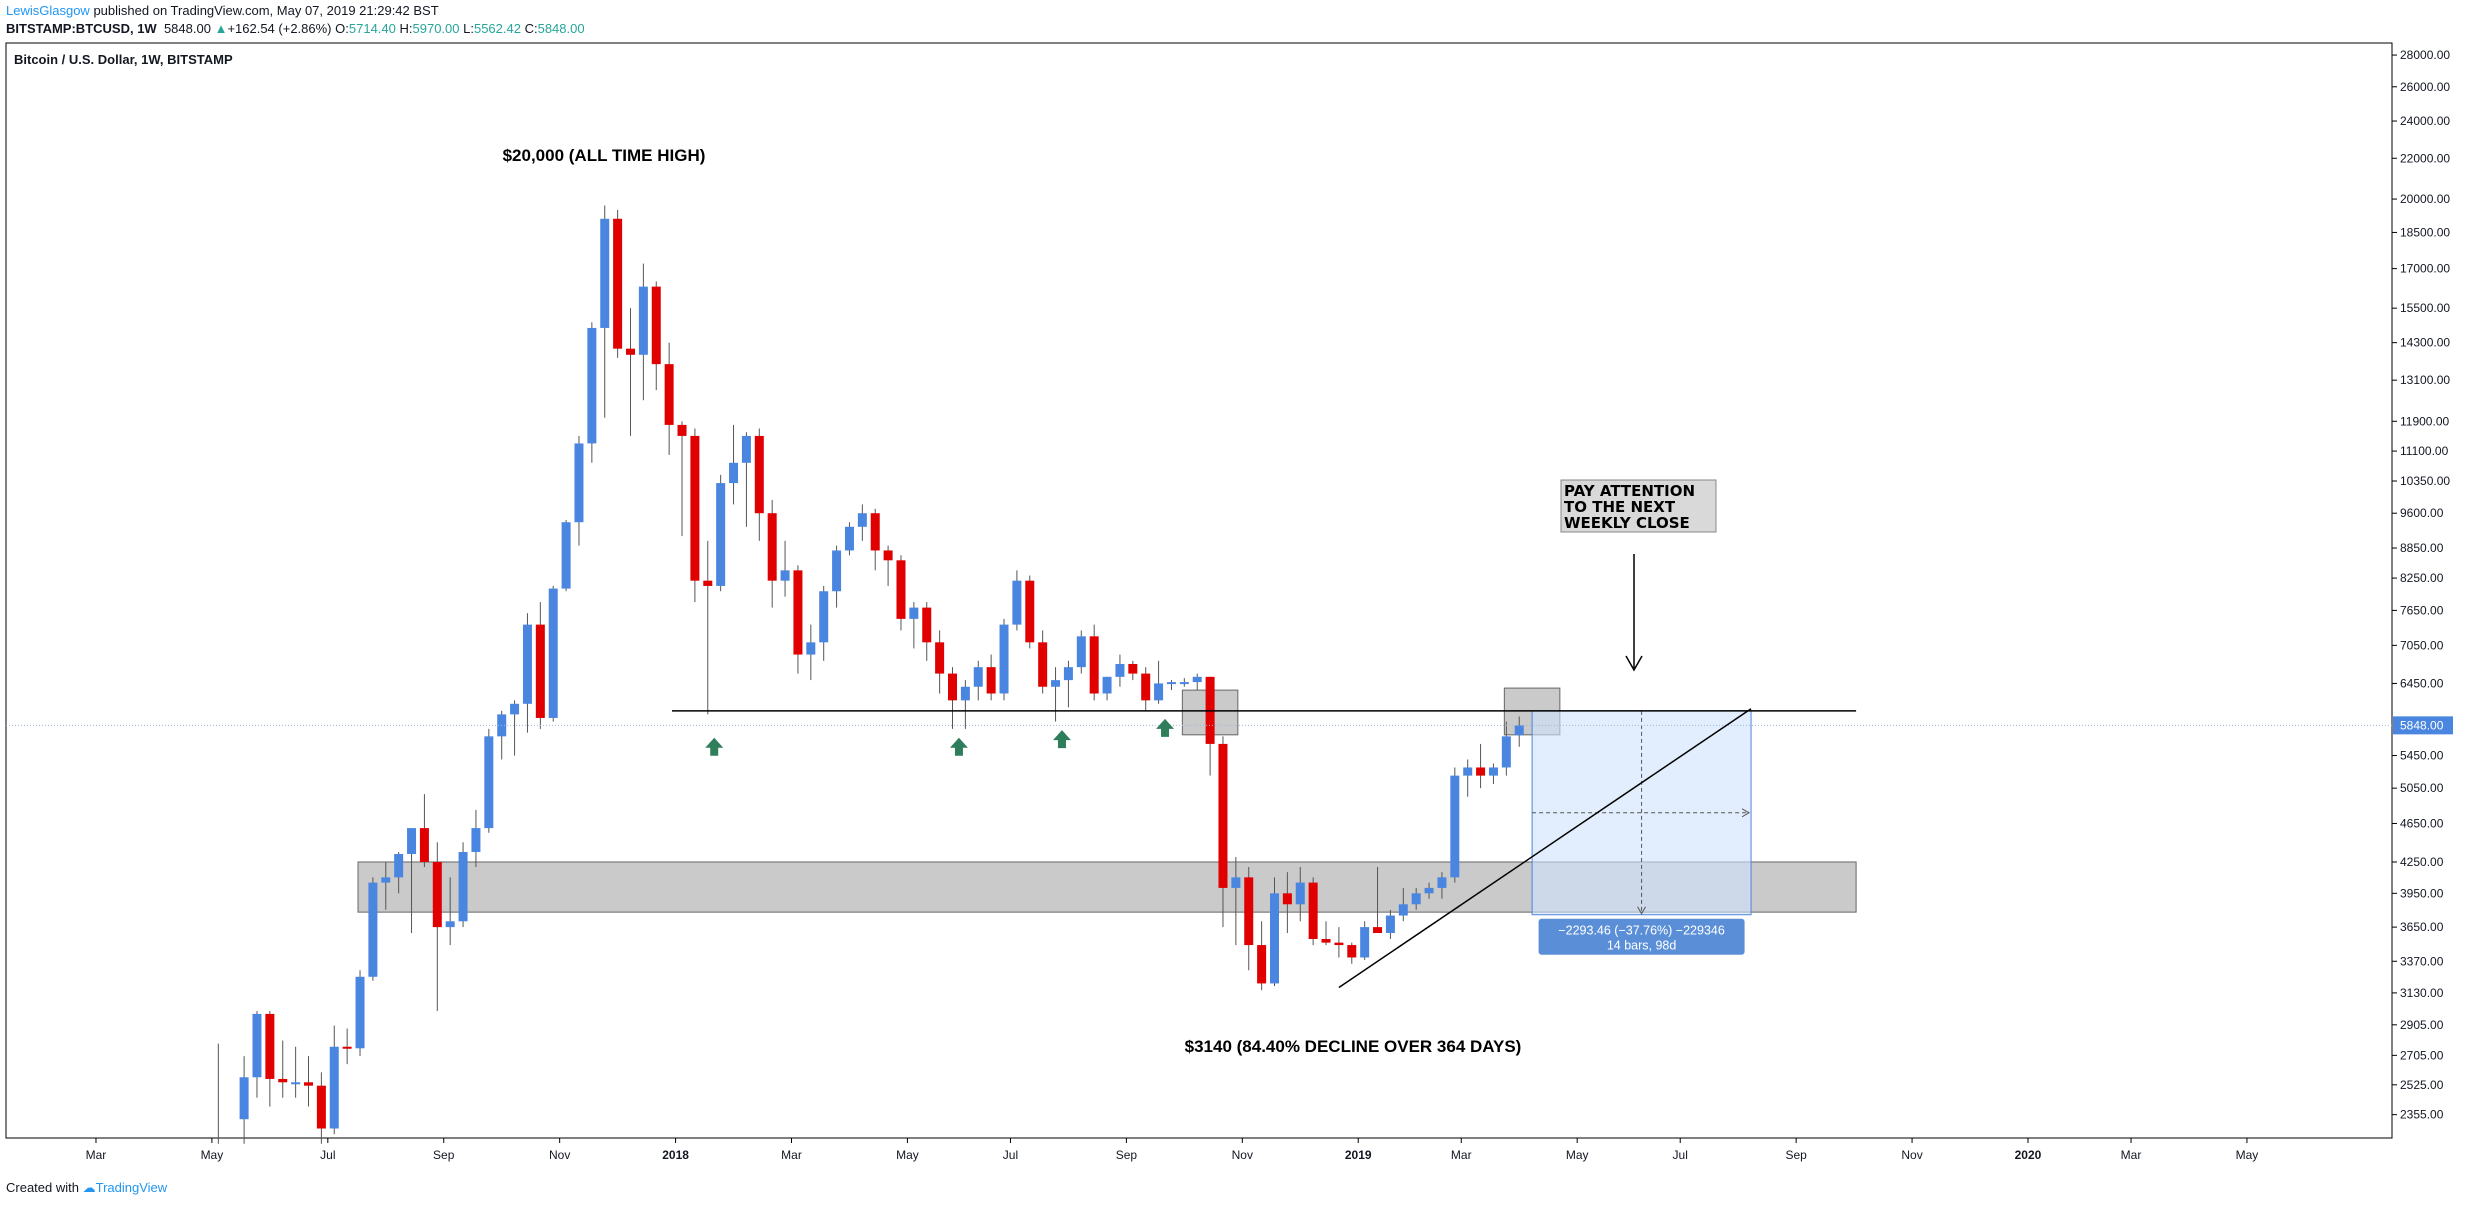 Image resolution: width=2468 pixels, height=1205 pixels. What do you see at coordinates (342, 28) in the screenshot?
I see `open-label: O:` at bounding box center [342, 28].